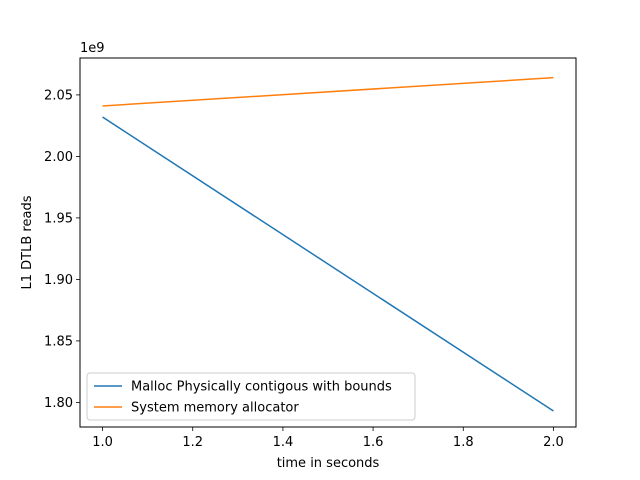 This screenshot has width=640, height=480. I want to click on y-tick-label: 2.00, so click(58, 157).